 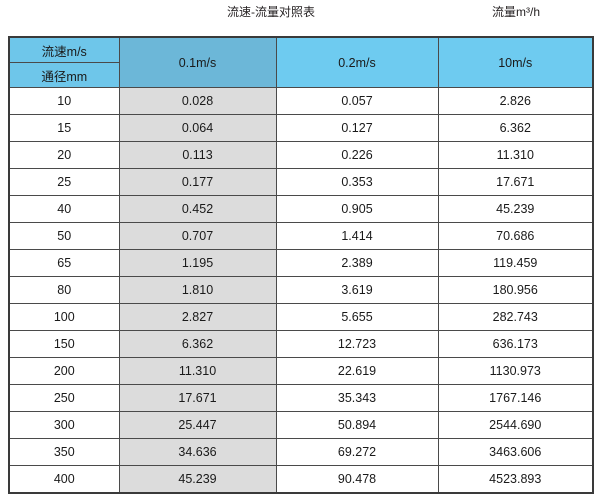 I want to click on cell-dn: 15, so click(x=64, y=128).